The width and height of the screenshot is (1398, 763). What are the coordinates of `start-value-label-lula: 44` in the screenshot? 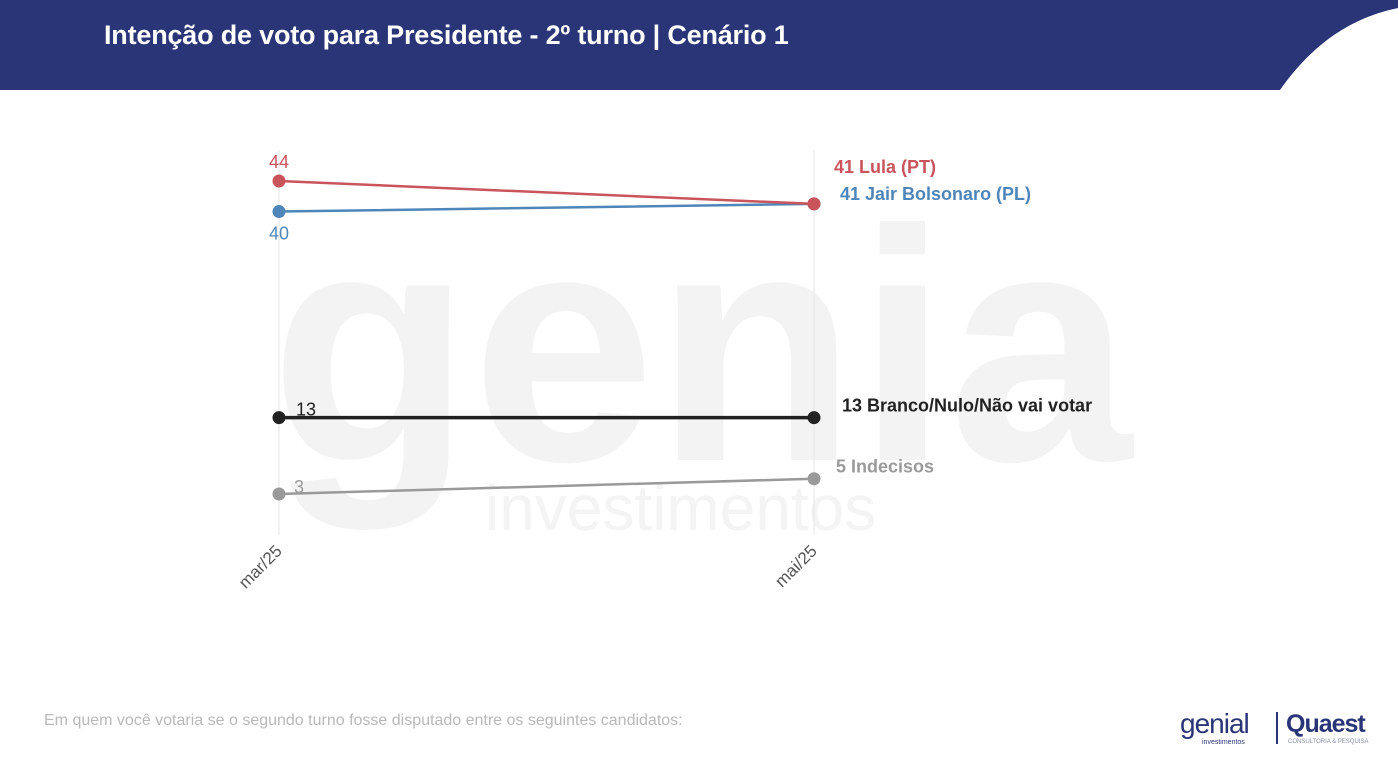 It's located at (279, 162).